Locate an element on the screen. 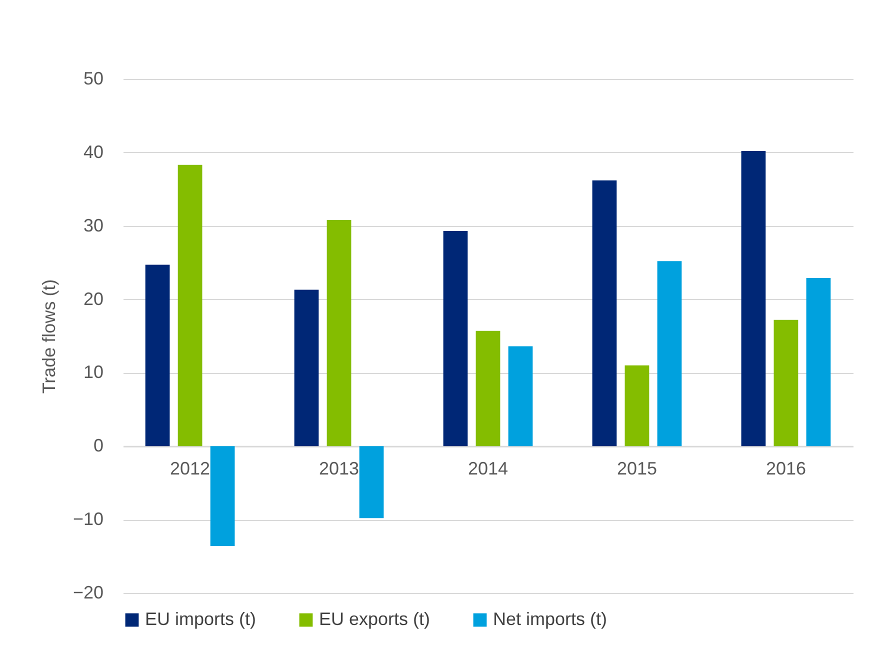 This screenshot has height=670, width=893. y-tick-label: 30 is located at coordinates (93, 225).